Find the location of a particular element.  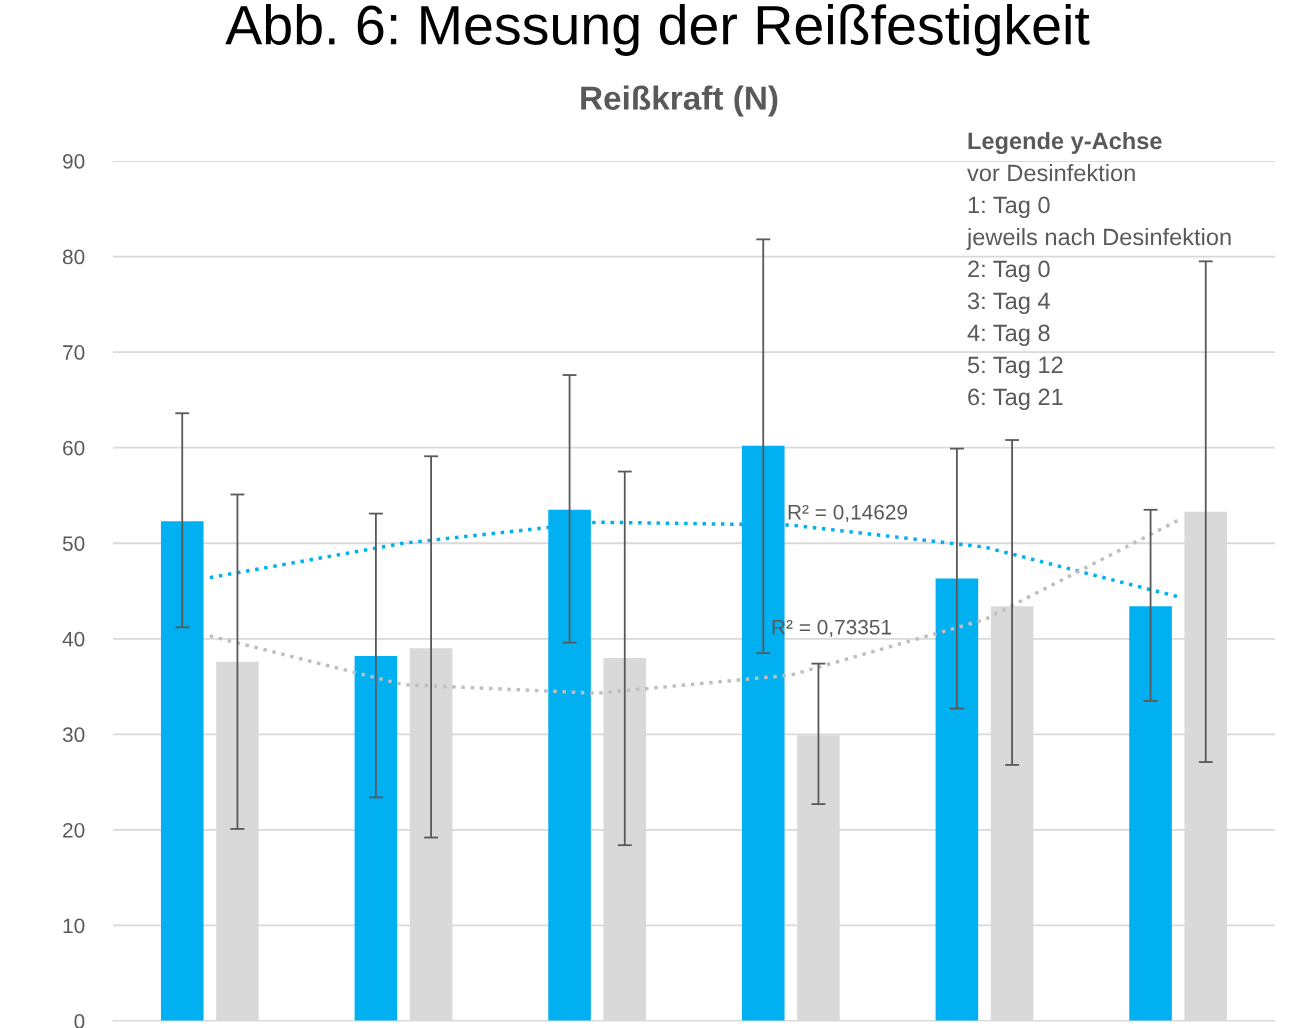

annotation: 4: Tag 8 is located at coordinates (1008, 335).